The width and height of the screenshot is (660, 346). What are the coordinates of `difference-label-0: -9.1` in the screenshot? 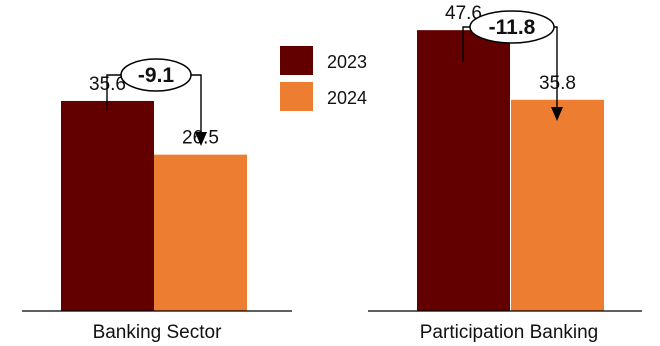 It's located at (156, 75).